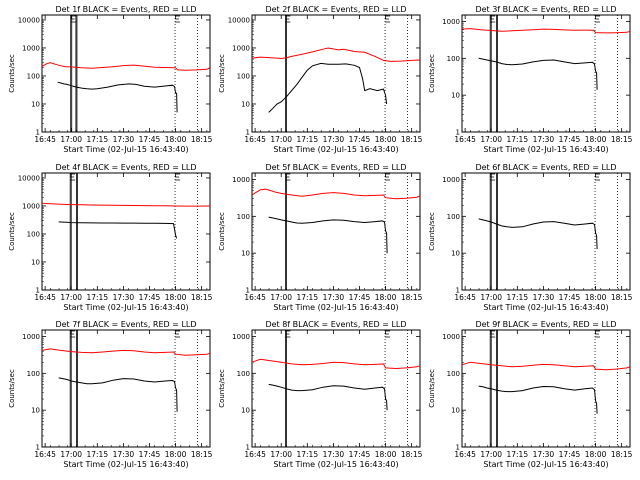 Image resolution: width=640 pixels, height=480 pixels. Describe the element at coordinates (125, 9) in the screenshot. I see `chart-title: Det 1f BLACK = Events, RED = LLD` at that location.